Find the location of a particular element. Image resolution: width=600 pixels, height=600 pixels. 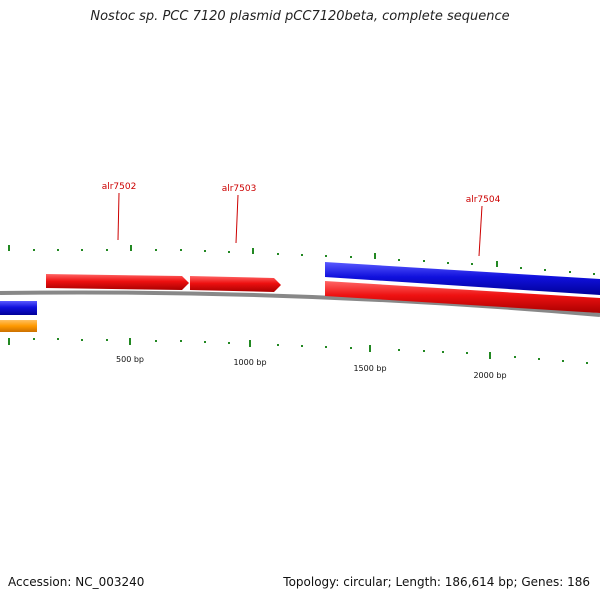

gene-label-alr7503: alr7503 is located at coordinates (239, 189).